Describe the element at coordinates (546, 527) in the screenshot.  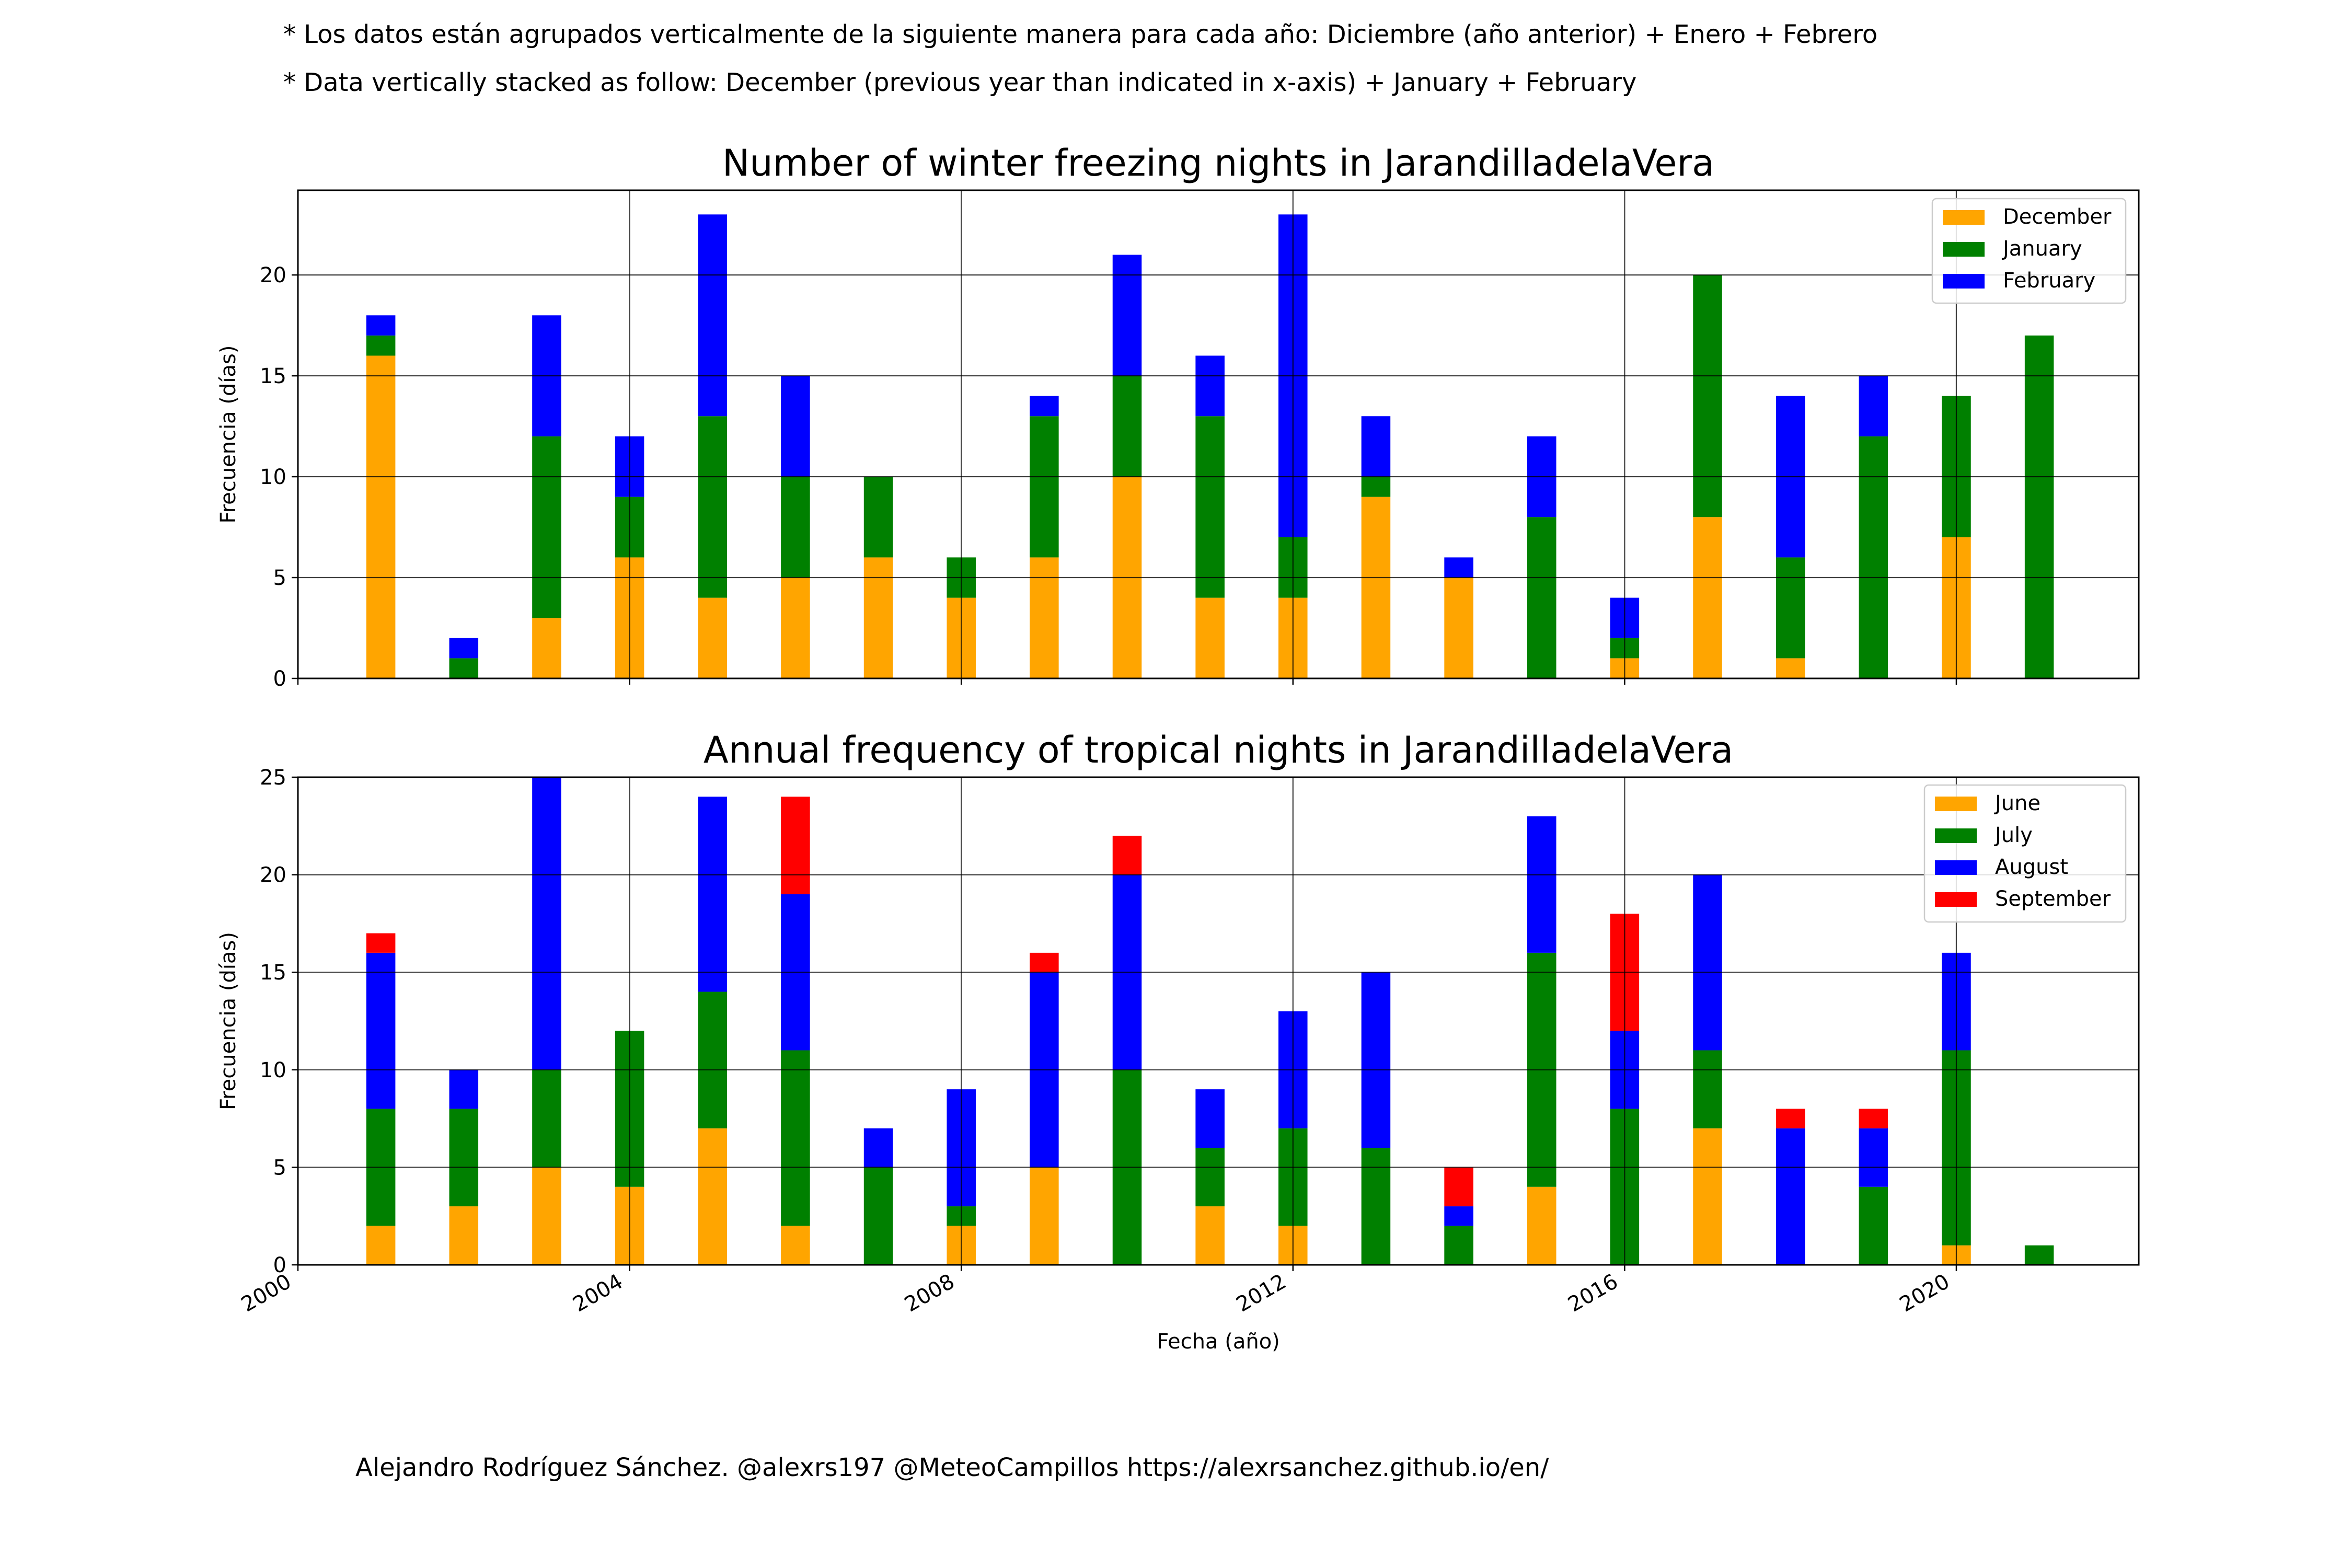
I see `bar-january-2003` at that location.